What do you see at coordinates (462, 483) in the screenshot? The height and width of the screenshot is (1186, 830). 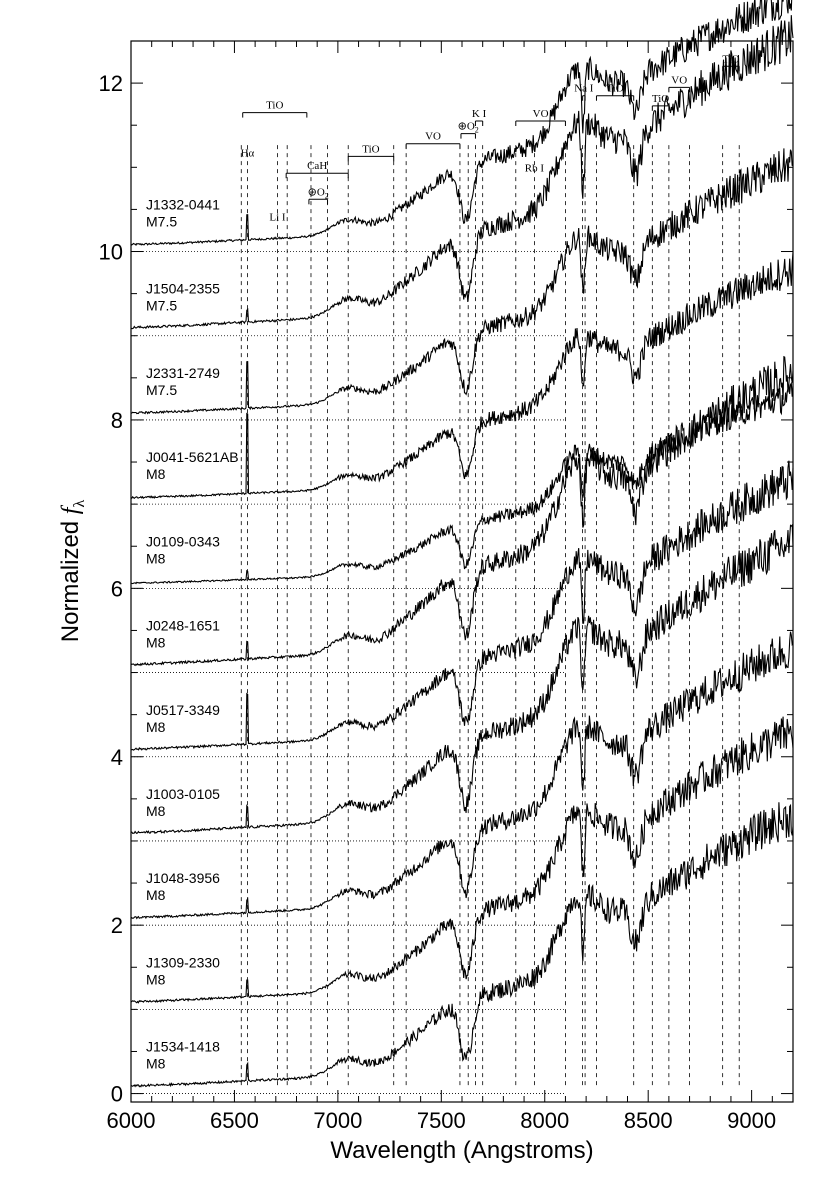 I see `spectrum-line` at bounding box center [462, 483].